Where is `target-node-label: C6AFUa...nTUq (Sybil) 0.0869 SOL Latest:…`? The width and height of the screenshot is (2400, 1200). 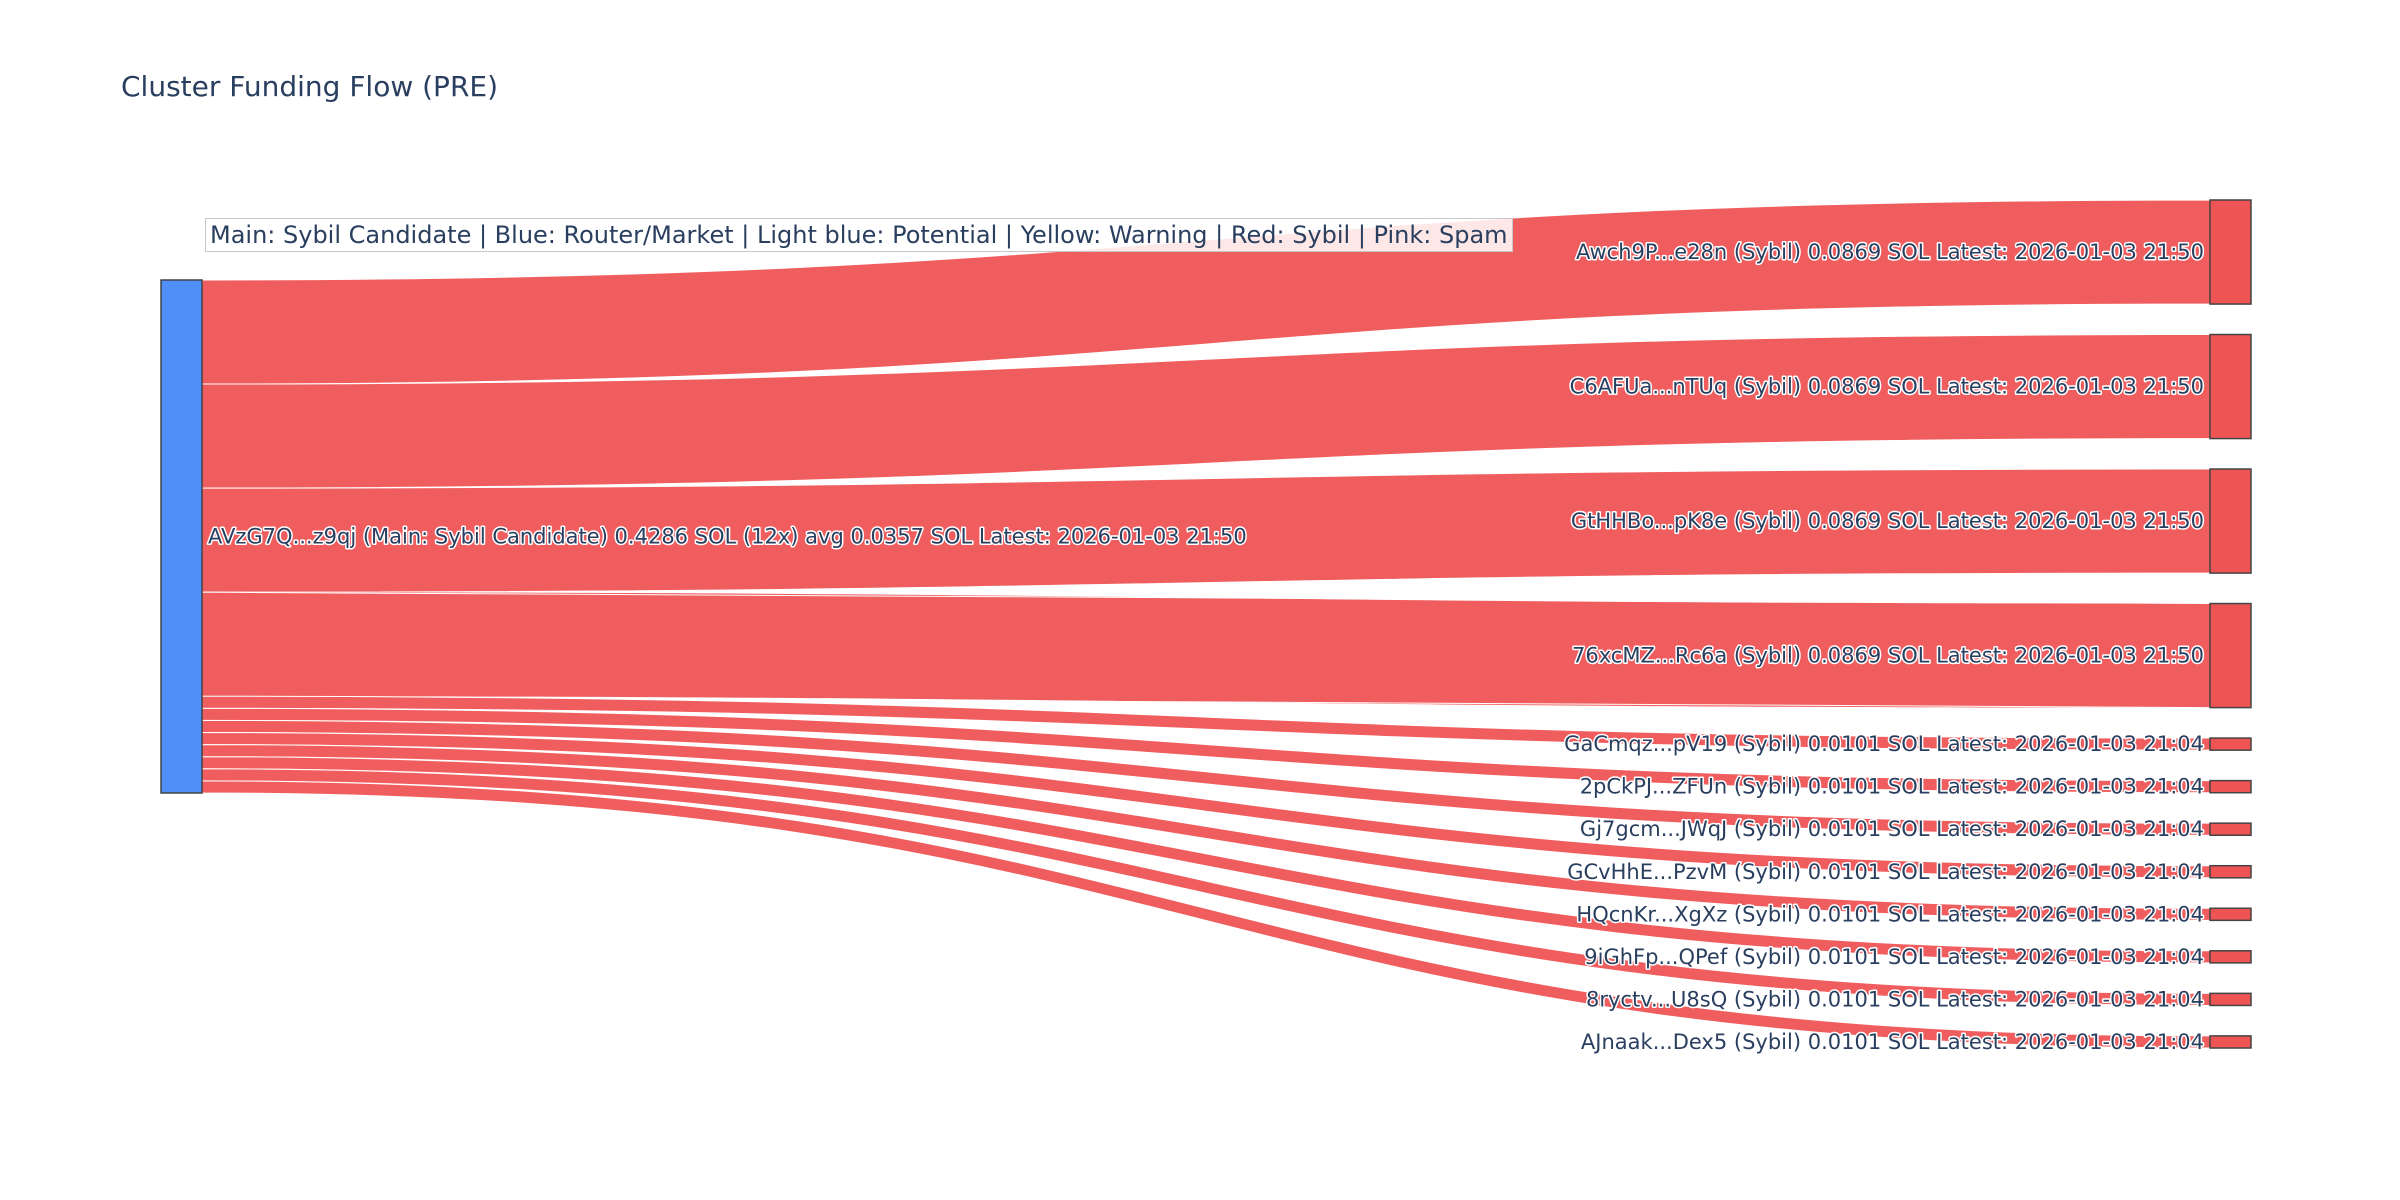
target-node-label: C6AFUa...nTUq (Sybil) 0.0869 SOL Latest:… is located at coordinates (1887, 387).